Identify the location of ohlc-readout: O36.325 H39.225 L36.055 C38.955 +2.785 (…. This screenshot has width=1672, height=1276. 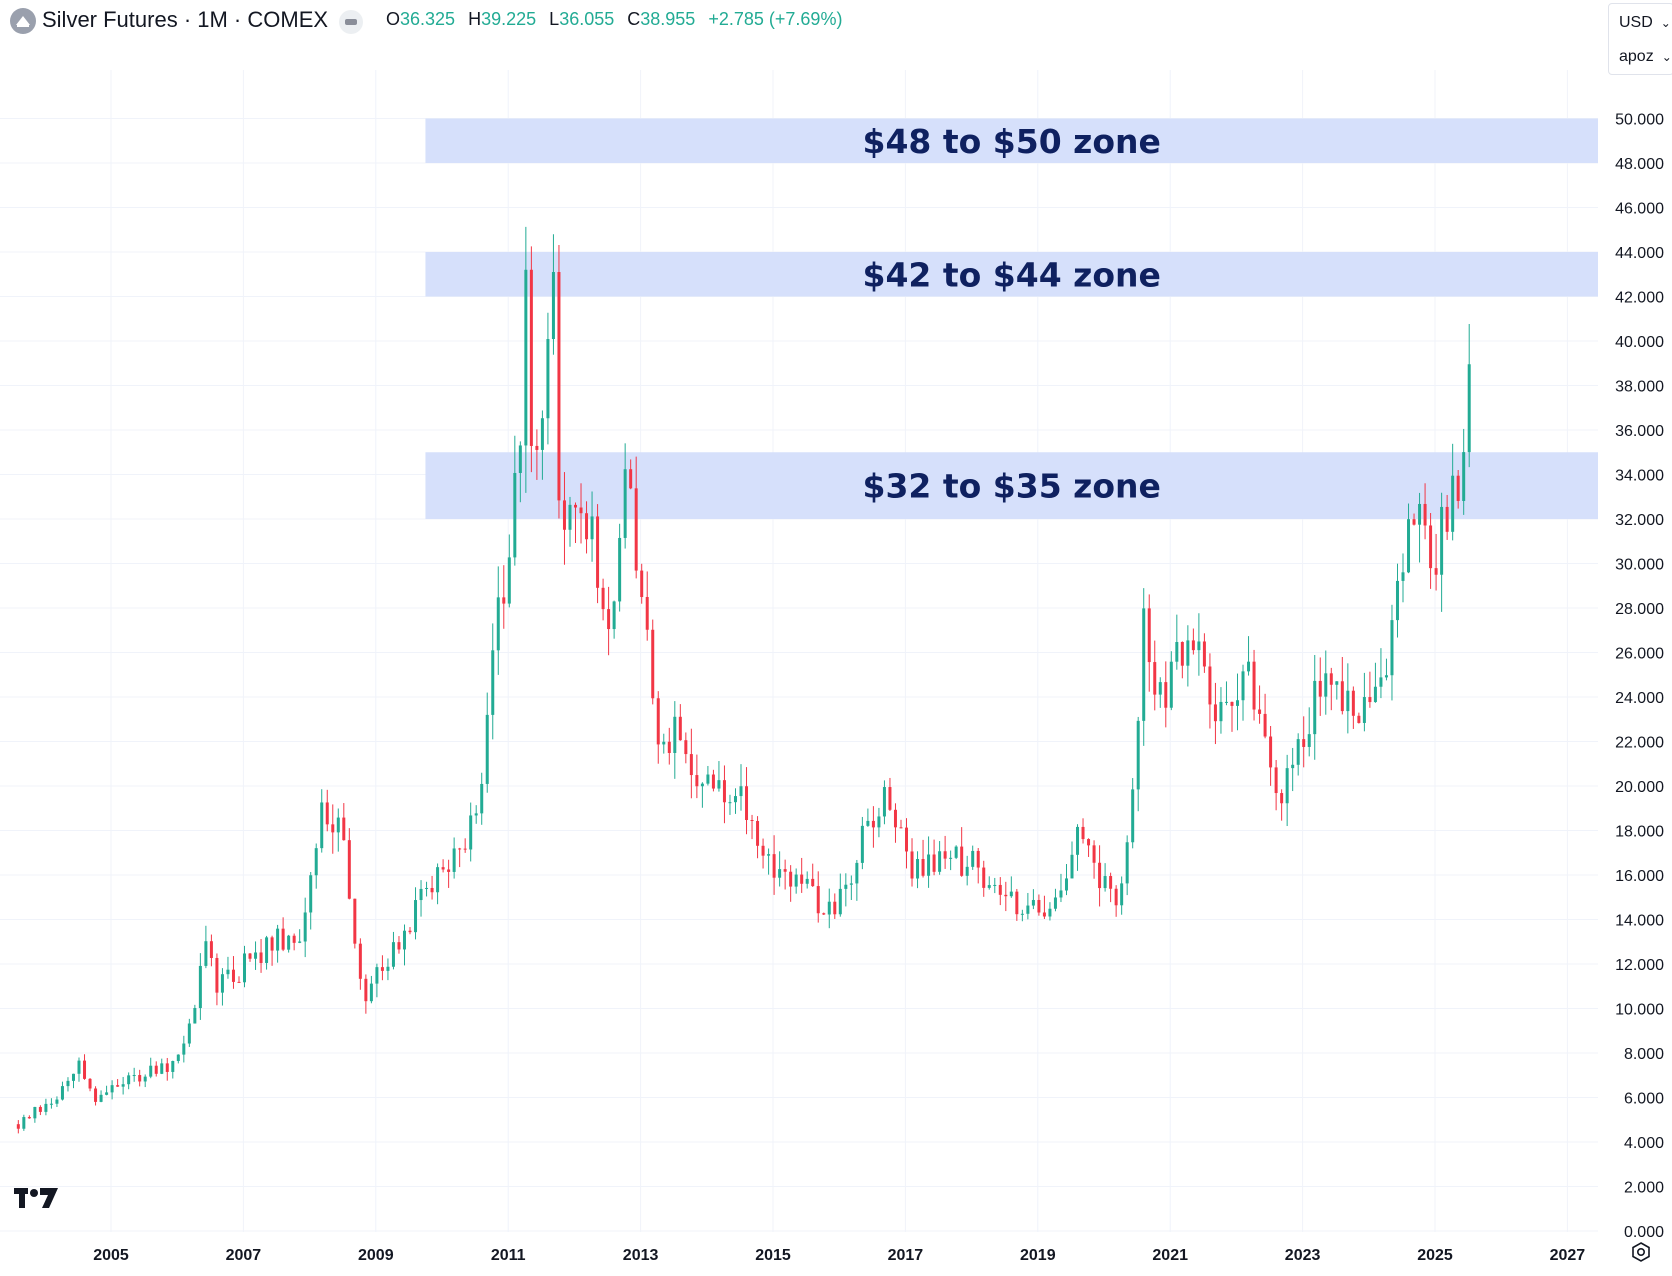
(618, 19).